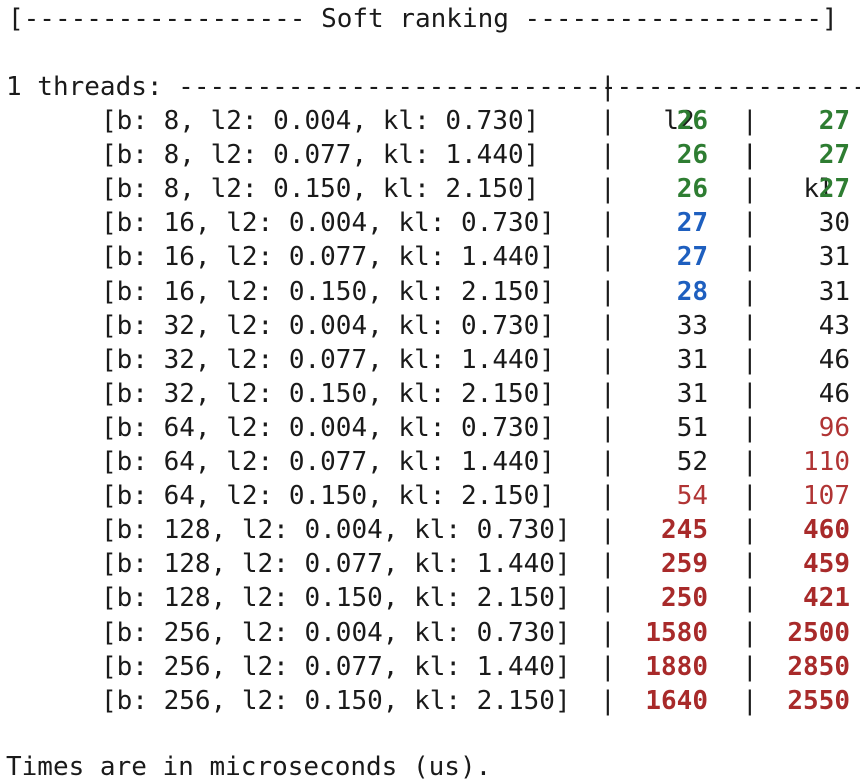 This screenshot has height=784, width=860. I want to click on table-row: [b: 8, l2: 0.150, kl: 2.150] | 26 | 27, so click(430, 189).